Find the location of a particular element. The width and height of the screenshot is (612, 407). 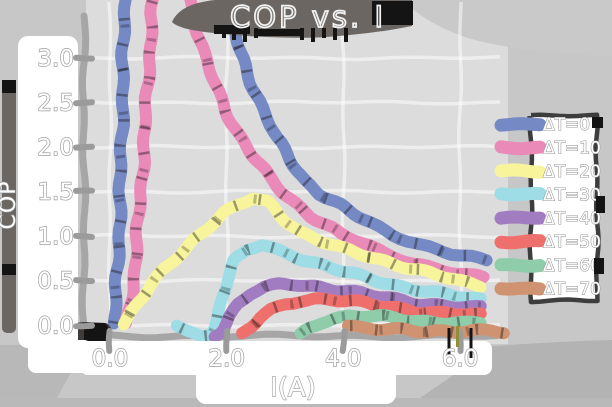

legend-item: ΔT=30 is located at coordinates (547, 195).